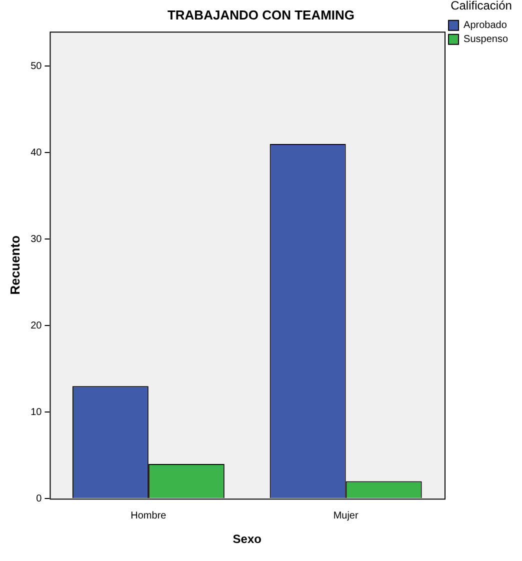 This screenshot has width=522, height=561. What do you see at coordinates (247, 539) in the screenshot?
I see `x-axis-title: Sexo` at bounding box center [247, 539].